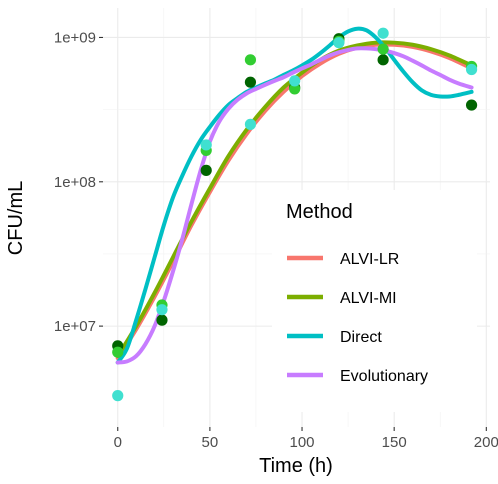  Describe the element at coordinates (302, 442) in the screenshot. I see `x-tick-label: 100` at that location.